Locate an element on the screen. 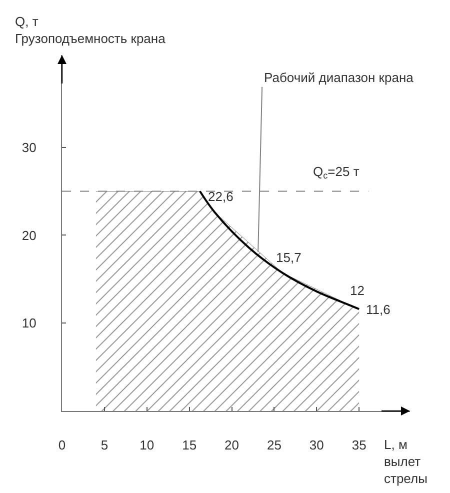 The image size is (450, 493). x-axis-title: L, м вылет стрелы is located at coordinates (406, 461).